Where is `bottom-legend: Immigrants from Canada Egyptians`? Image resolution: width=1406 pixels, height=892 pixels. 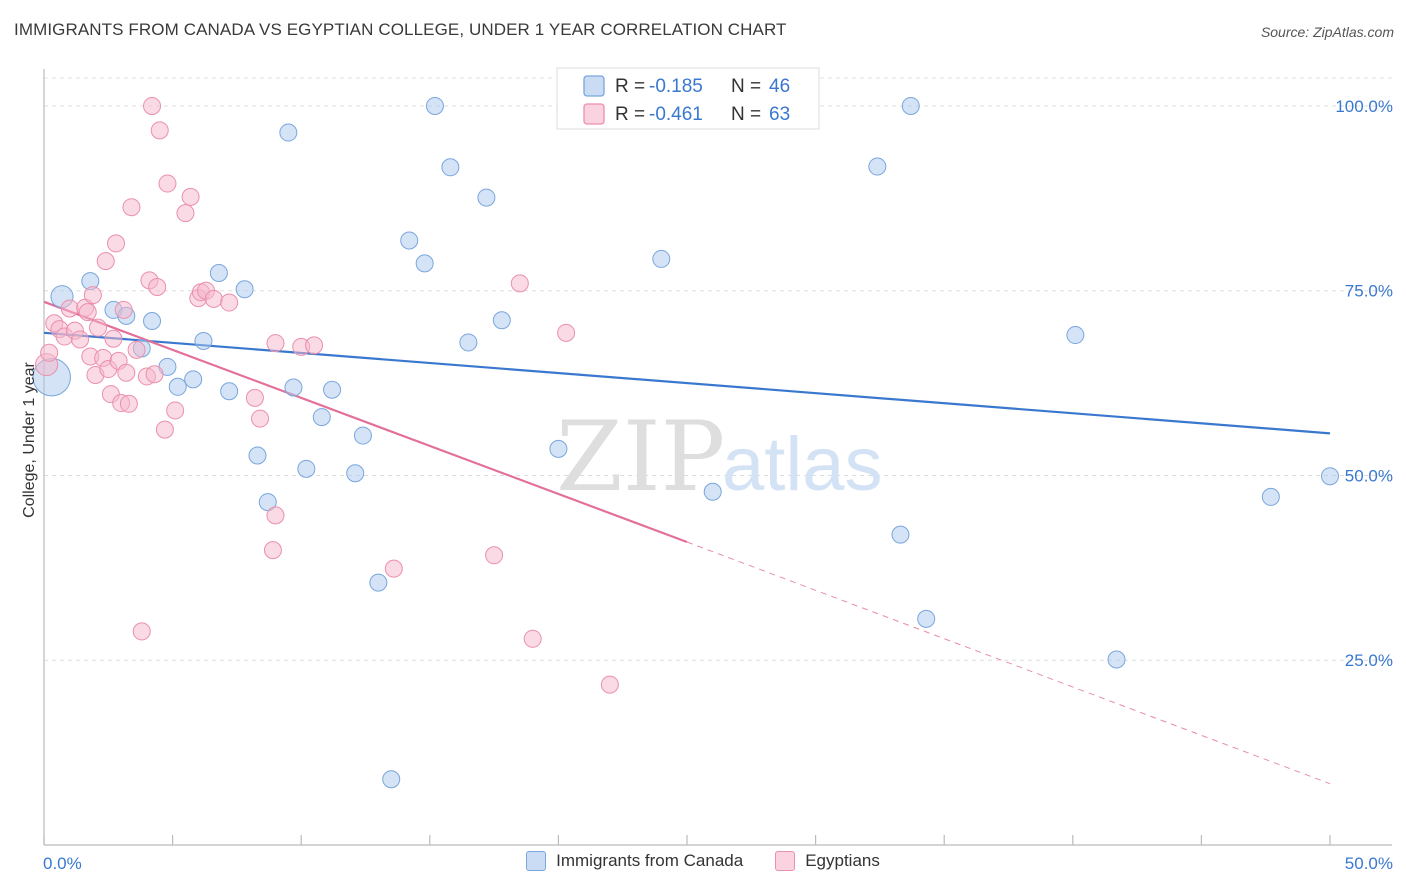
bottom-legend: Immigrants from Canada Egyptians is located at coordinates (703, 861).